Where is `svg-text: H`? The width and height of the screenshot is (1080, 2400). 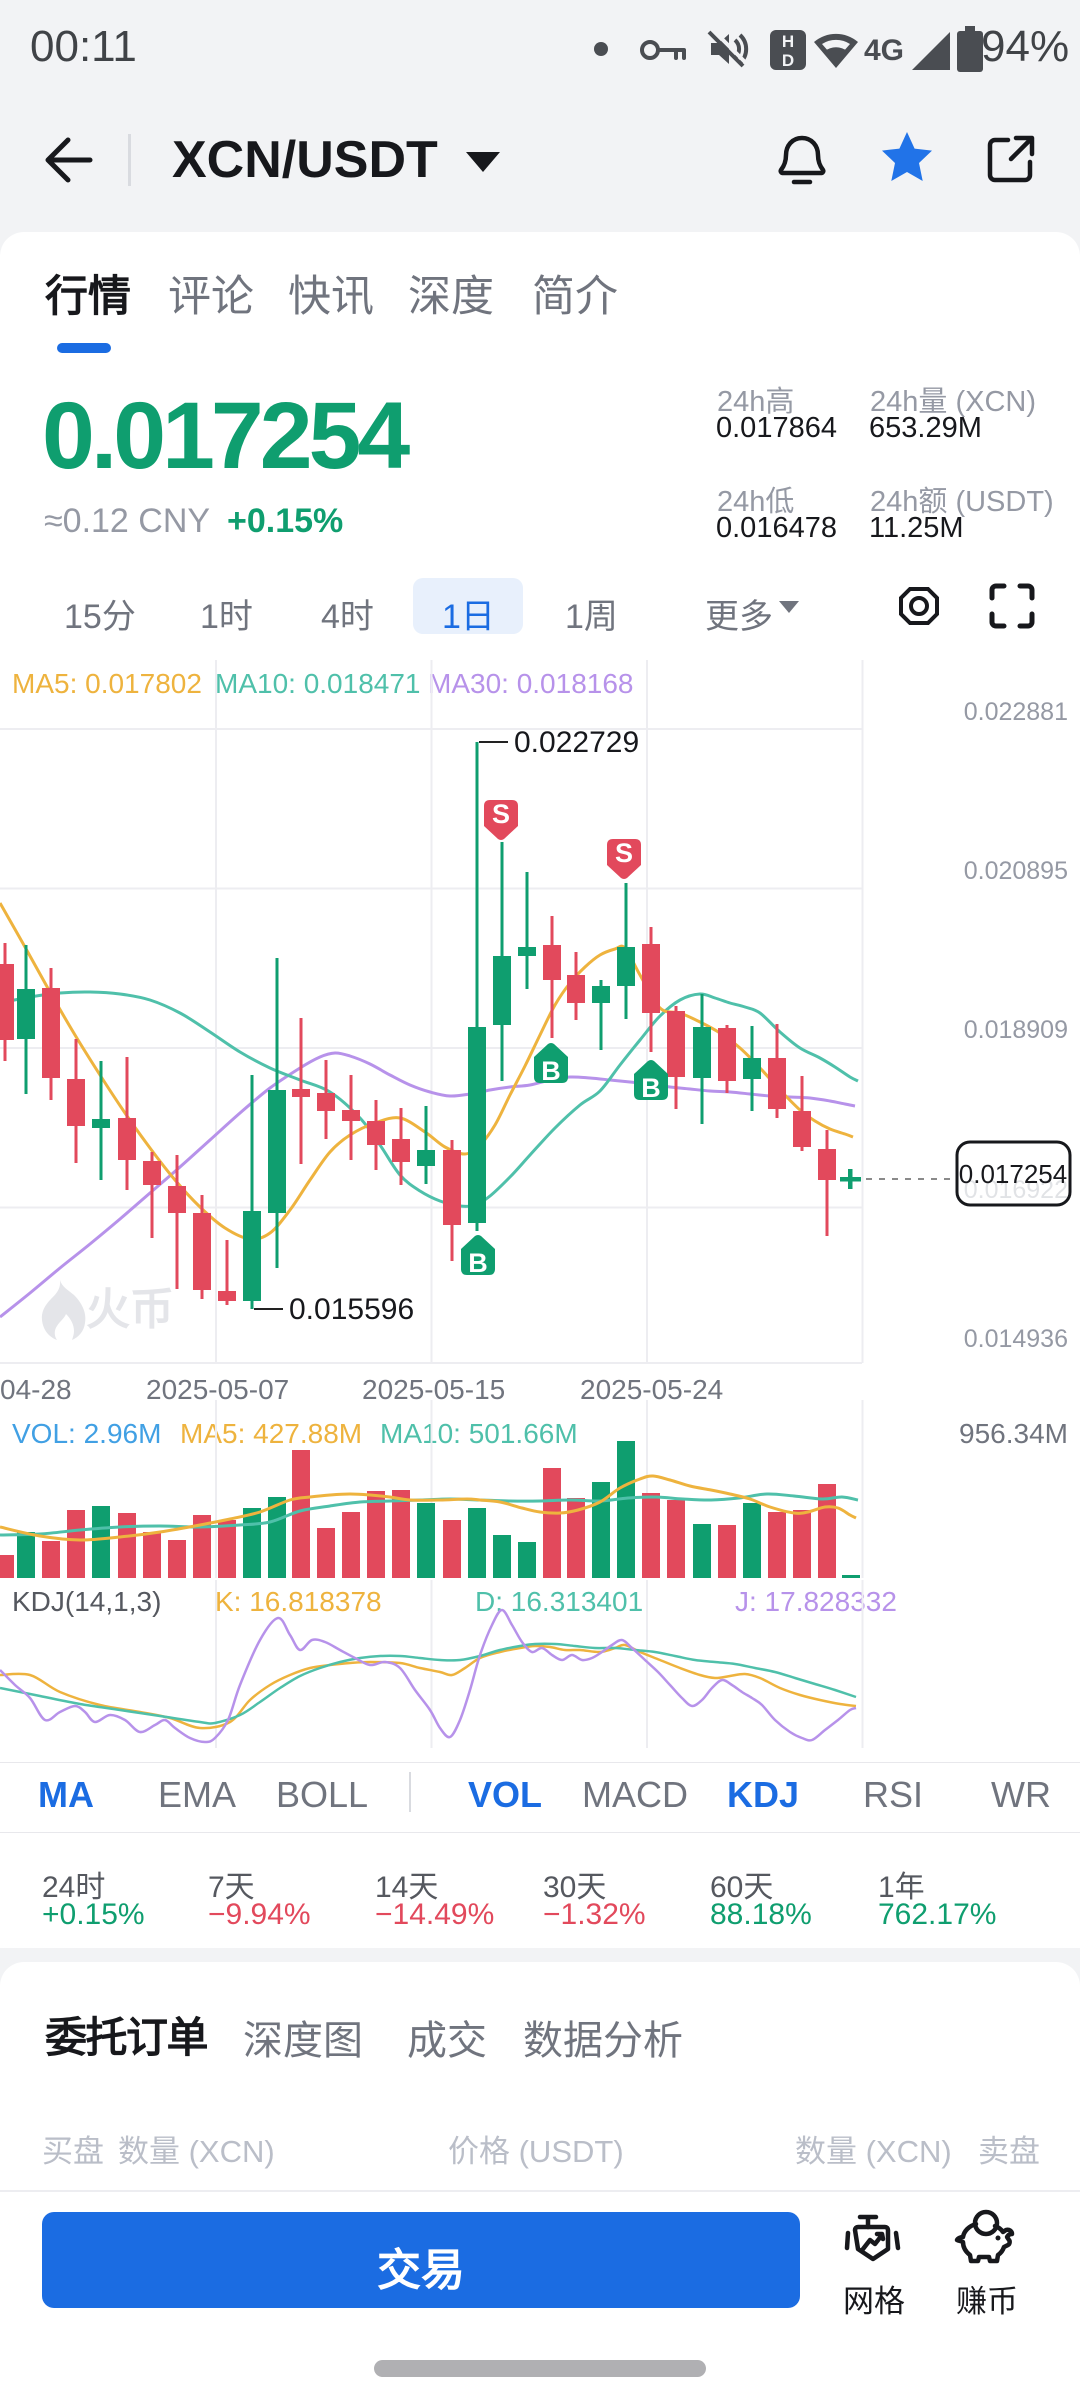
svg-text: H is located at coordinates (788, 41).